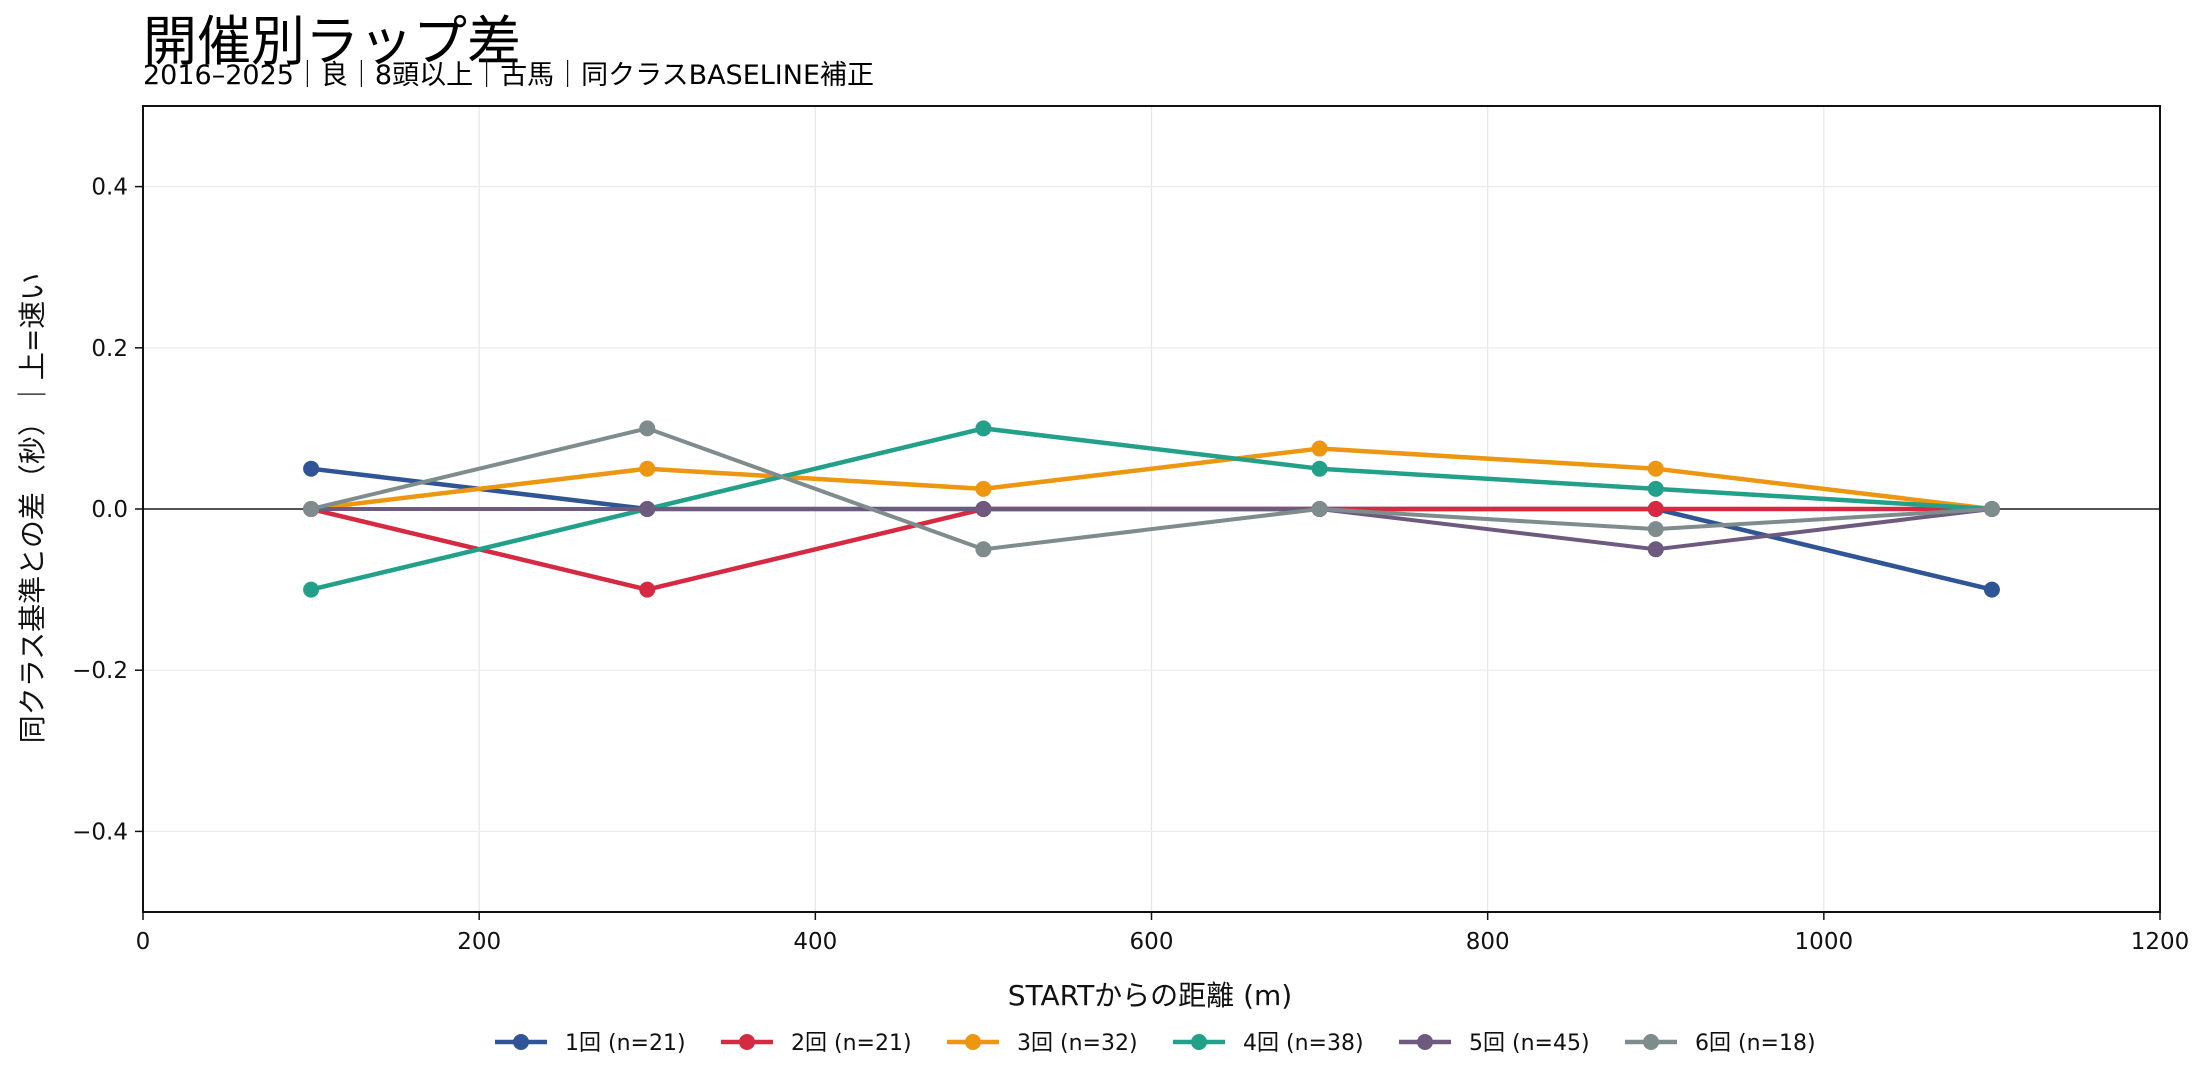 Image resolution: width=2205 pixels, height=1081 pixels. Describe the element at coordinates (1077, 1043) in the screenshot. I see `legend-label: 3回 (n=32)` at that location.